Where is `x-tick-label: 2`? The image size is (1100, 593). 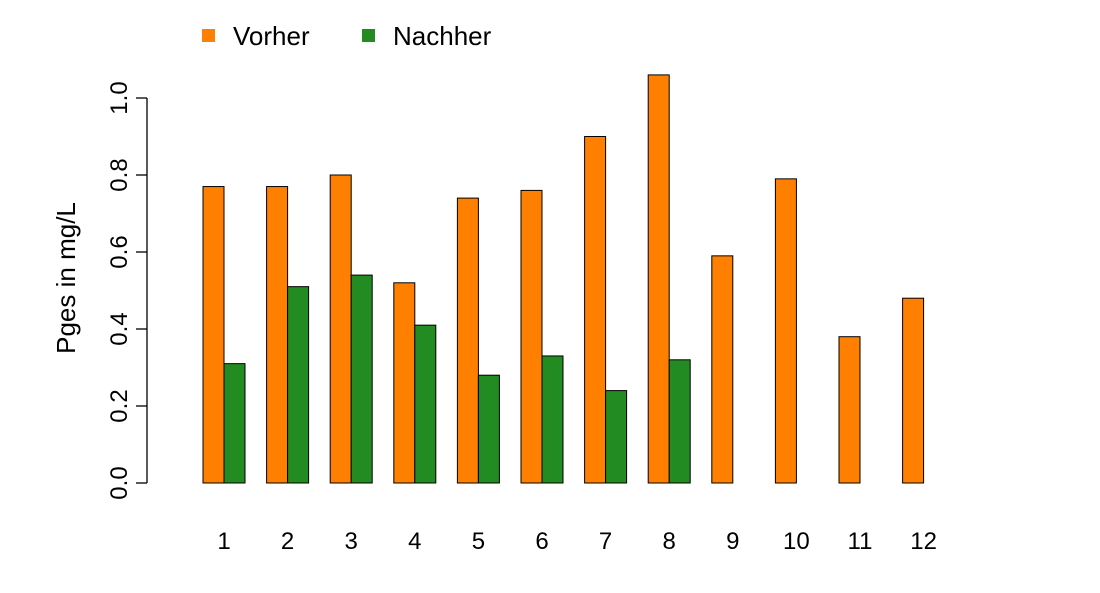
x-tick-label: 2 is located at coordinates (287, 541).